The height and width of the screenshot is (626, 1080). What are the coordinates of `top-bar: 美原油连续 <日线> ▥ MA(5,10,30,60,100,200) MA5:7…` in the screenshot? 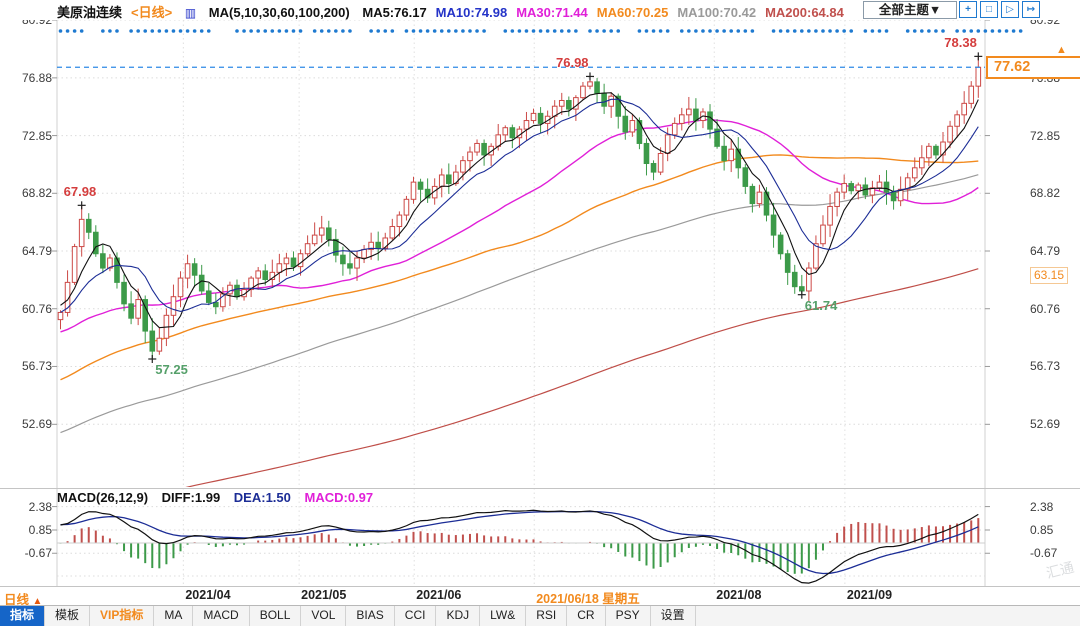 It's located at (540, 10).